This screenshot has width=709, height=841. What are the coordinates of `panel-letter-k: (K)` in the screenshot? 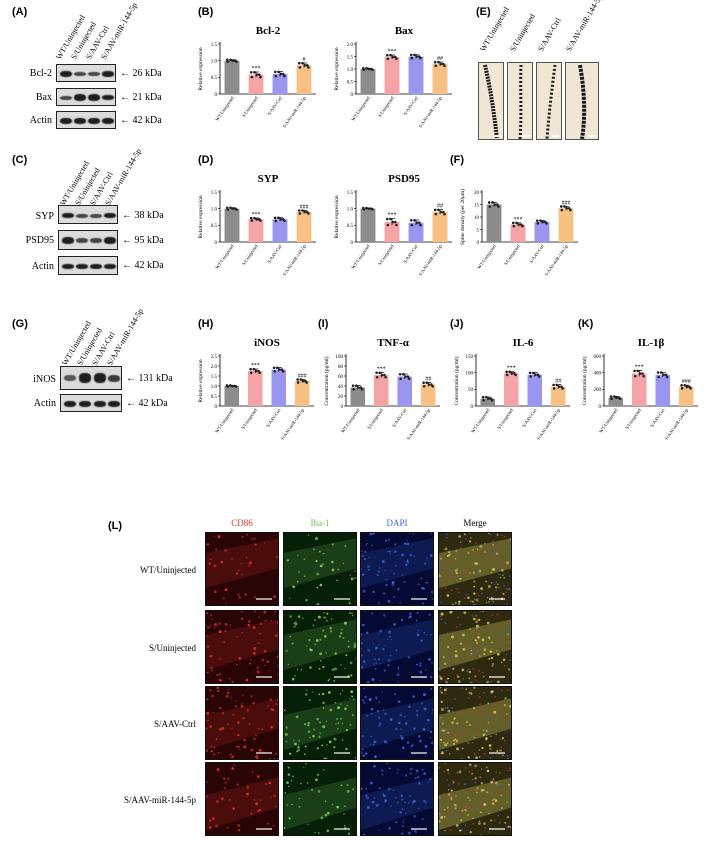 It's located at (586, 324).